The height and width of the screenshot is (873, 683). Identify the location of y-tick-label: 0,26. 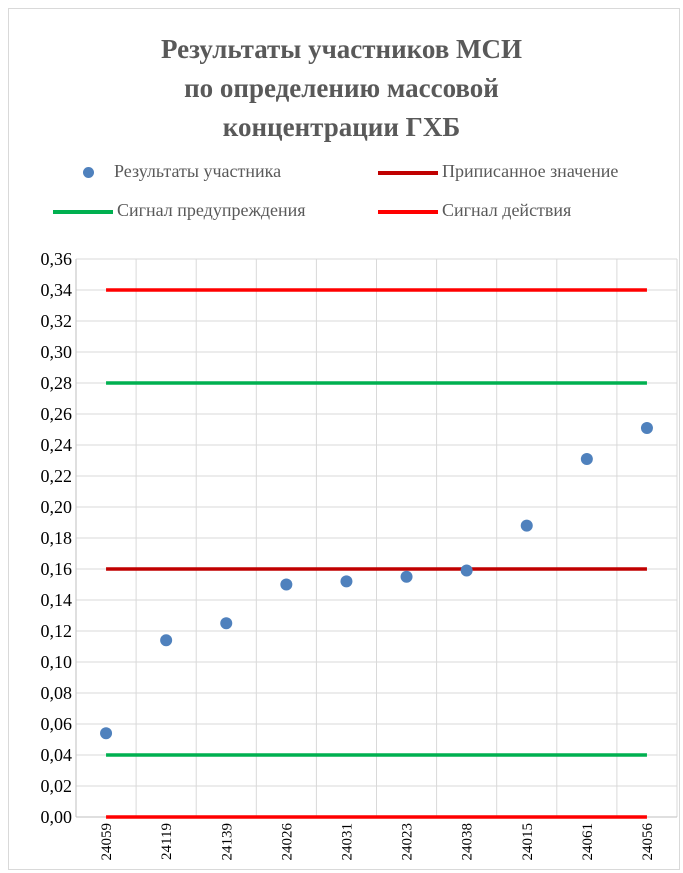
(57, 414).